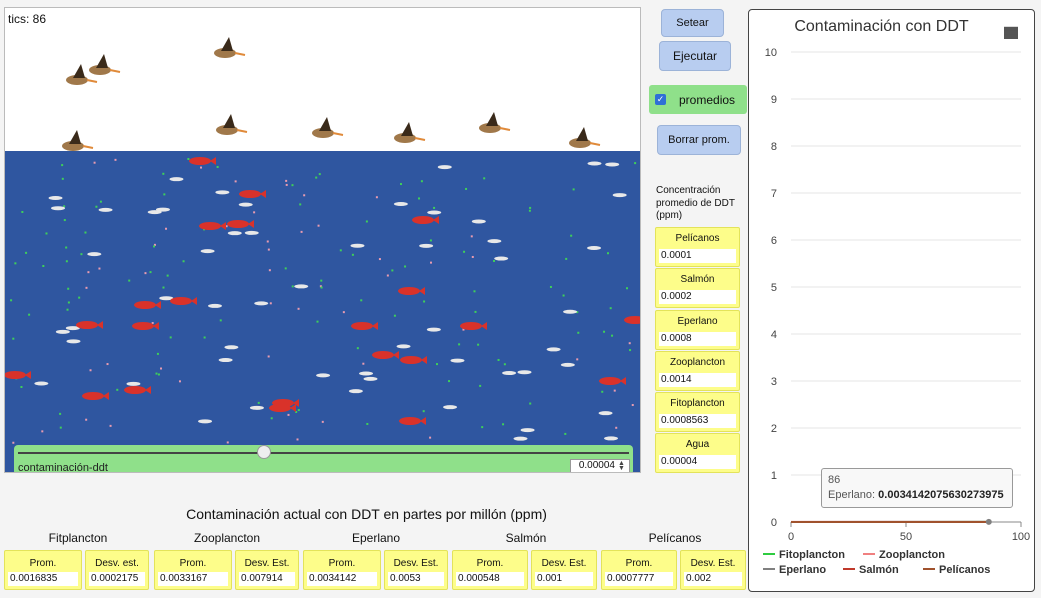 The image size is (1041, 598). Describe the element at coordinates (526, 538) in the screenshot. I see `group-name: Salmón` at that location.